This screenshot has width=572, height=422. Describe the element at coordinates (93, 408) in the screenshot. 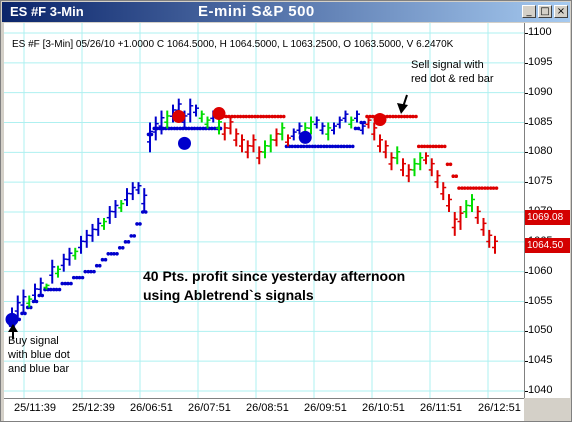

I see `x-tick-label: 25/12:39` at that location.